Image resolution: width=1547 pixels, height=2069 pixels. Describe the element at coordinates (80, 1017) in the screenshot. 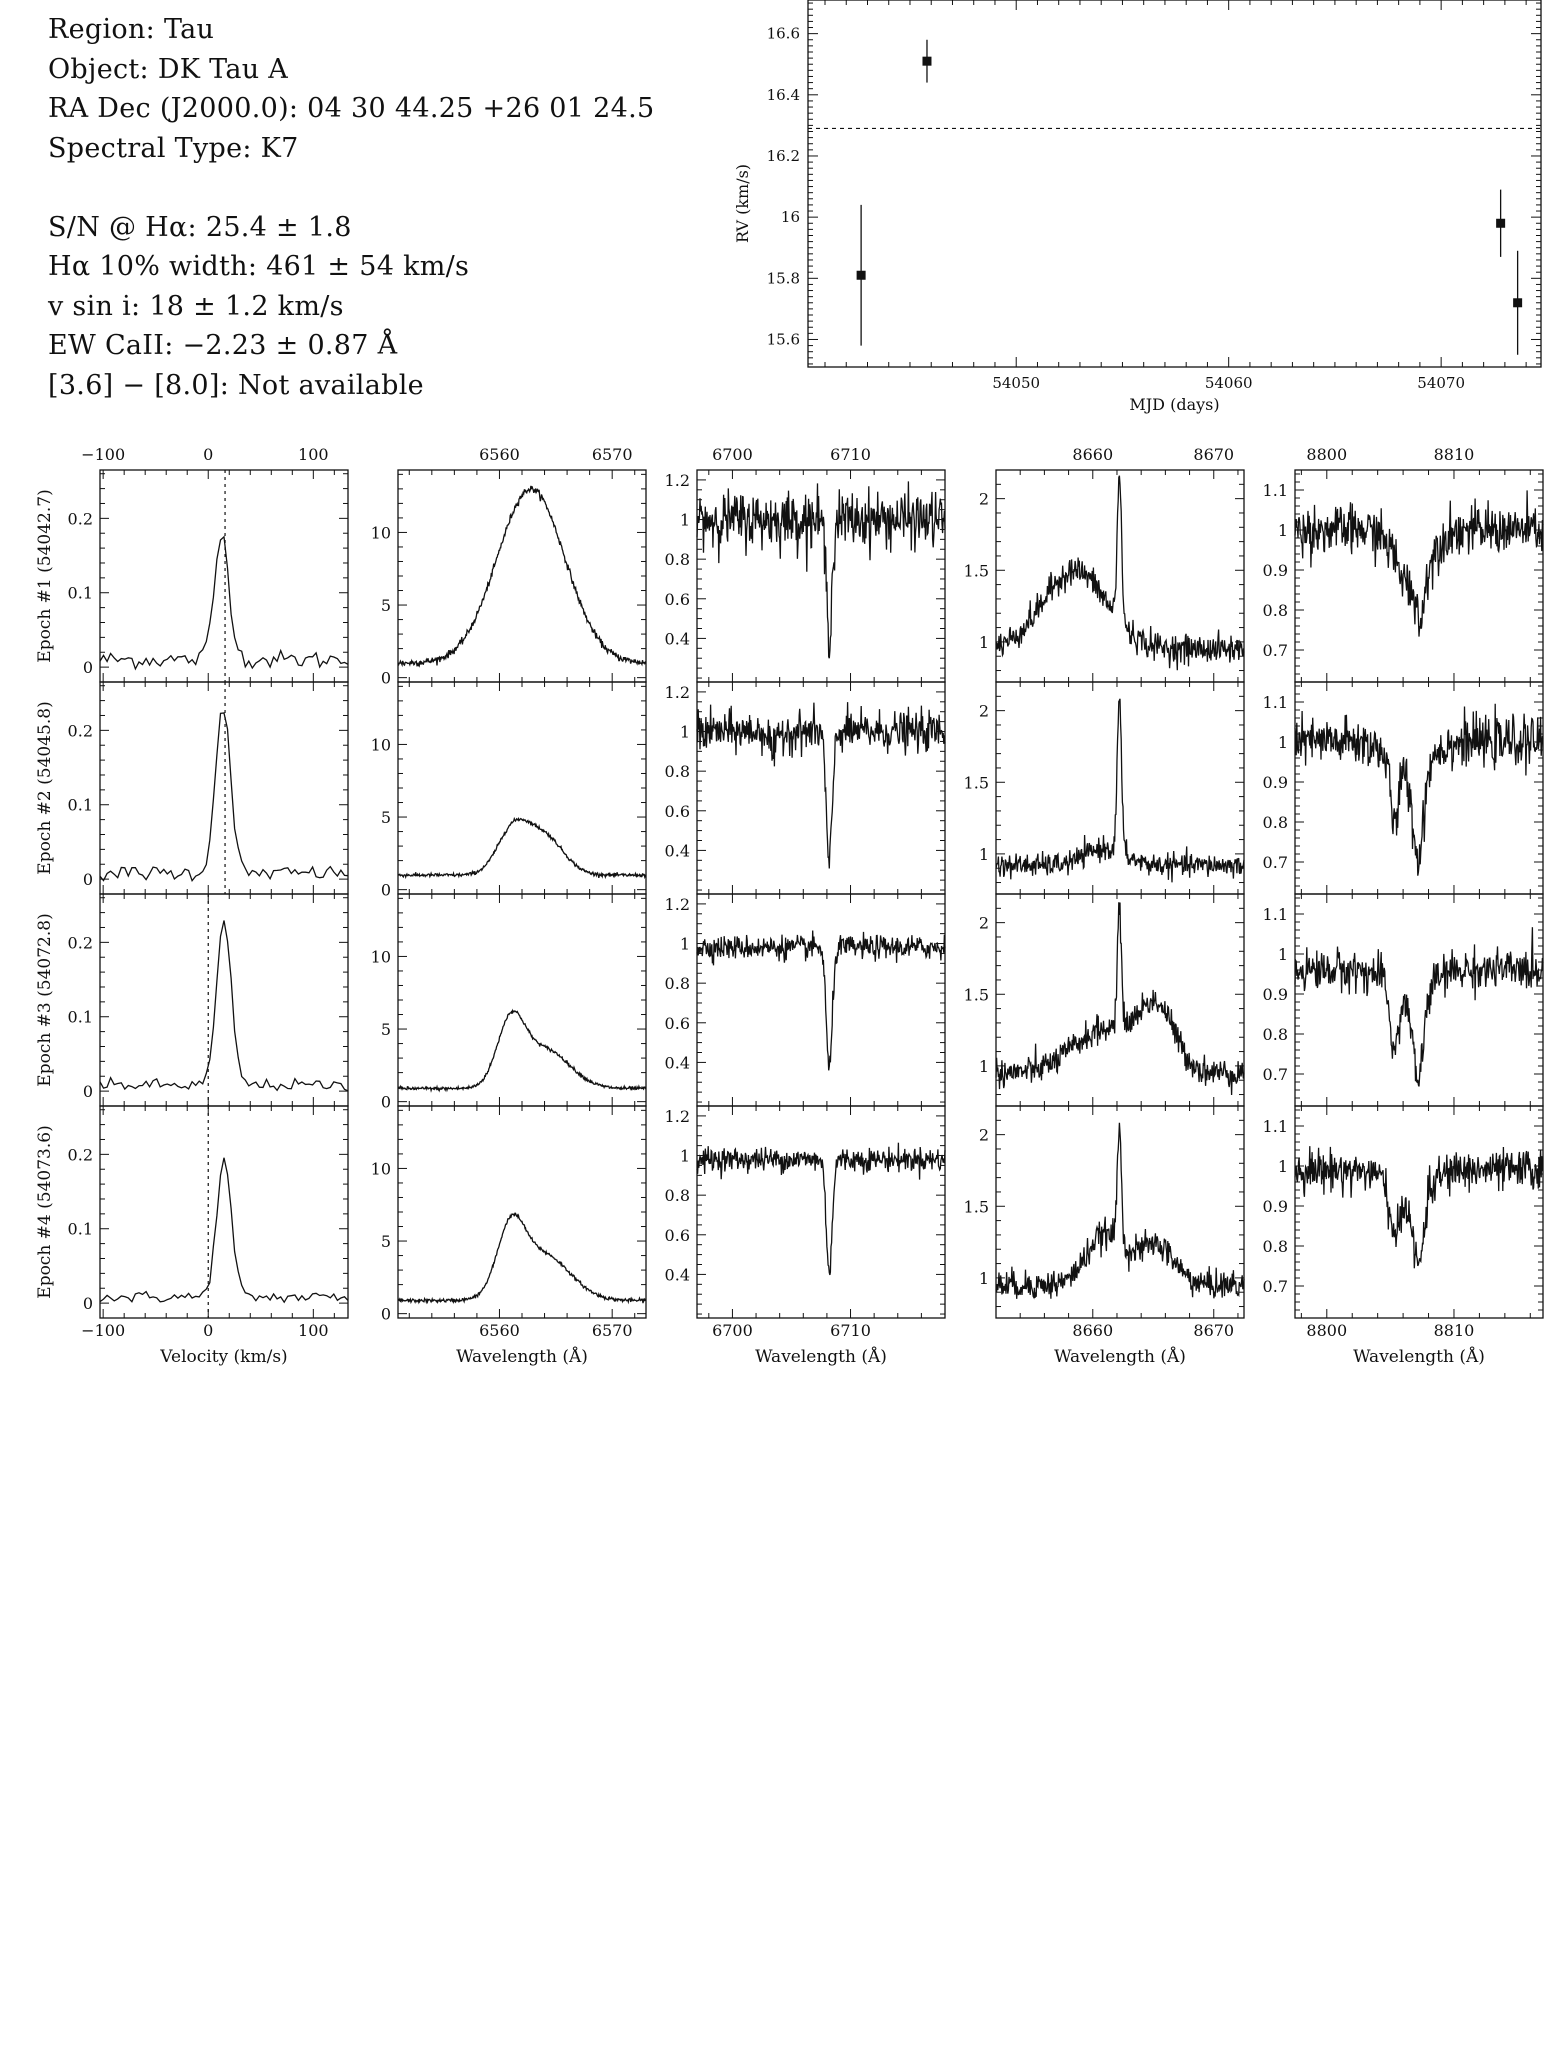

I see `y-tick-label: 0.1` at that location.